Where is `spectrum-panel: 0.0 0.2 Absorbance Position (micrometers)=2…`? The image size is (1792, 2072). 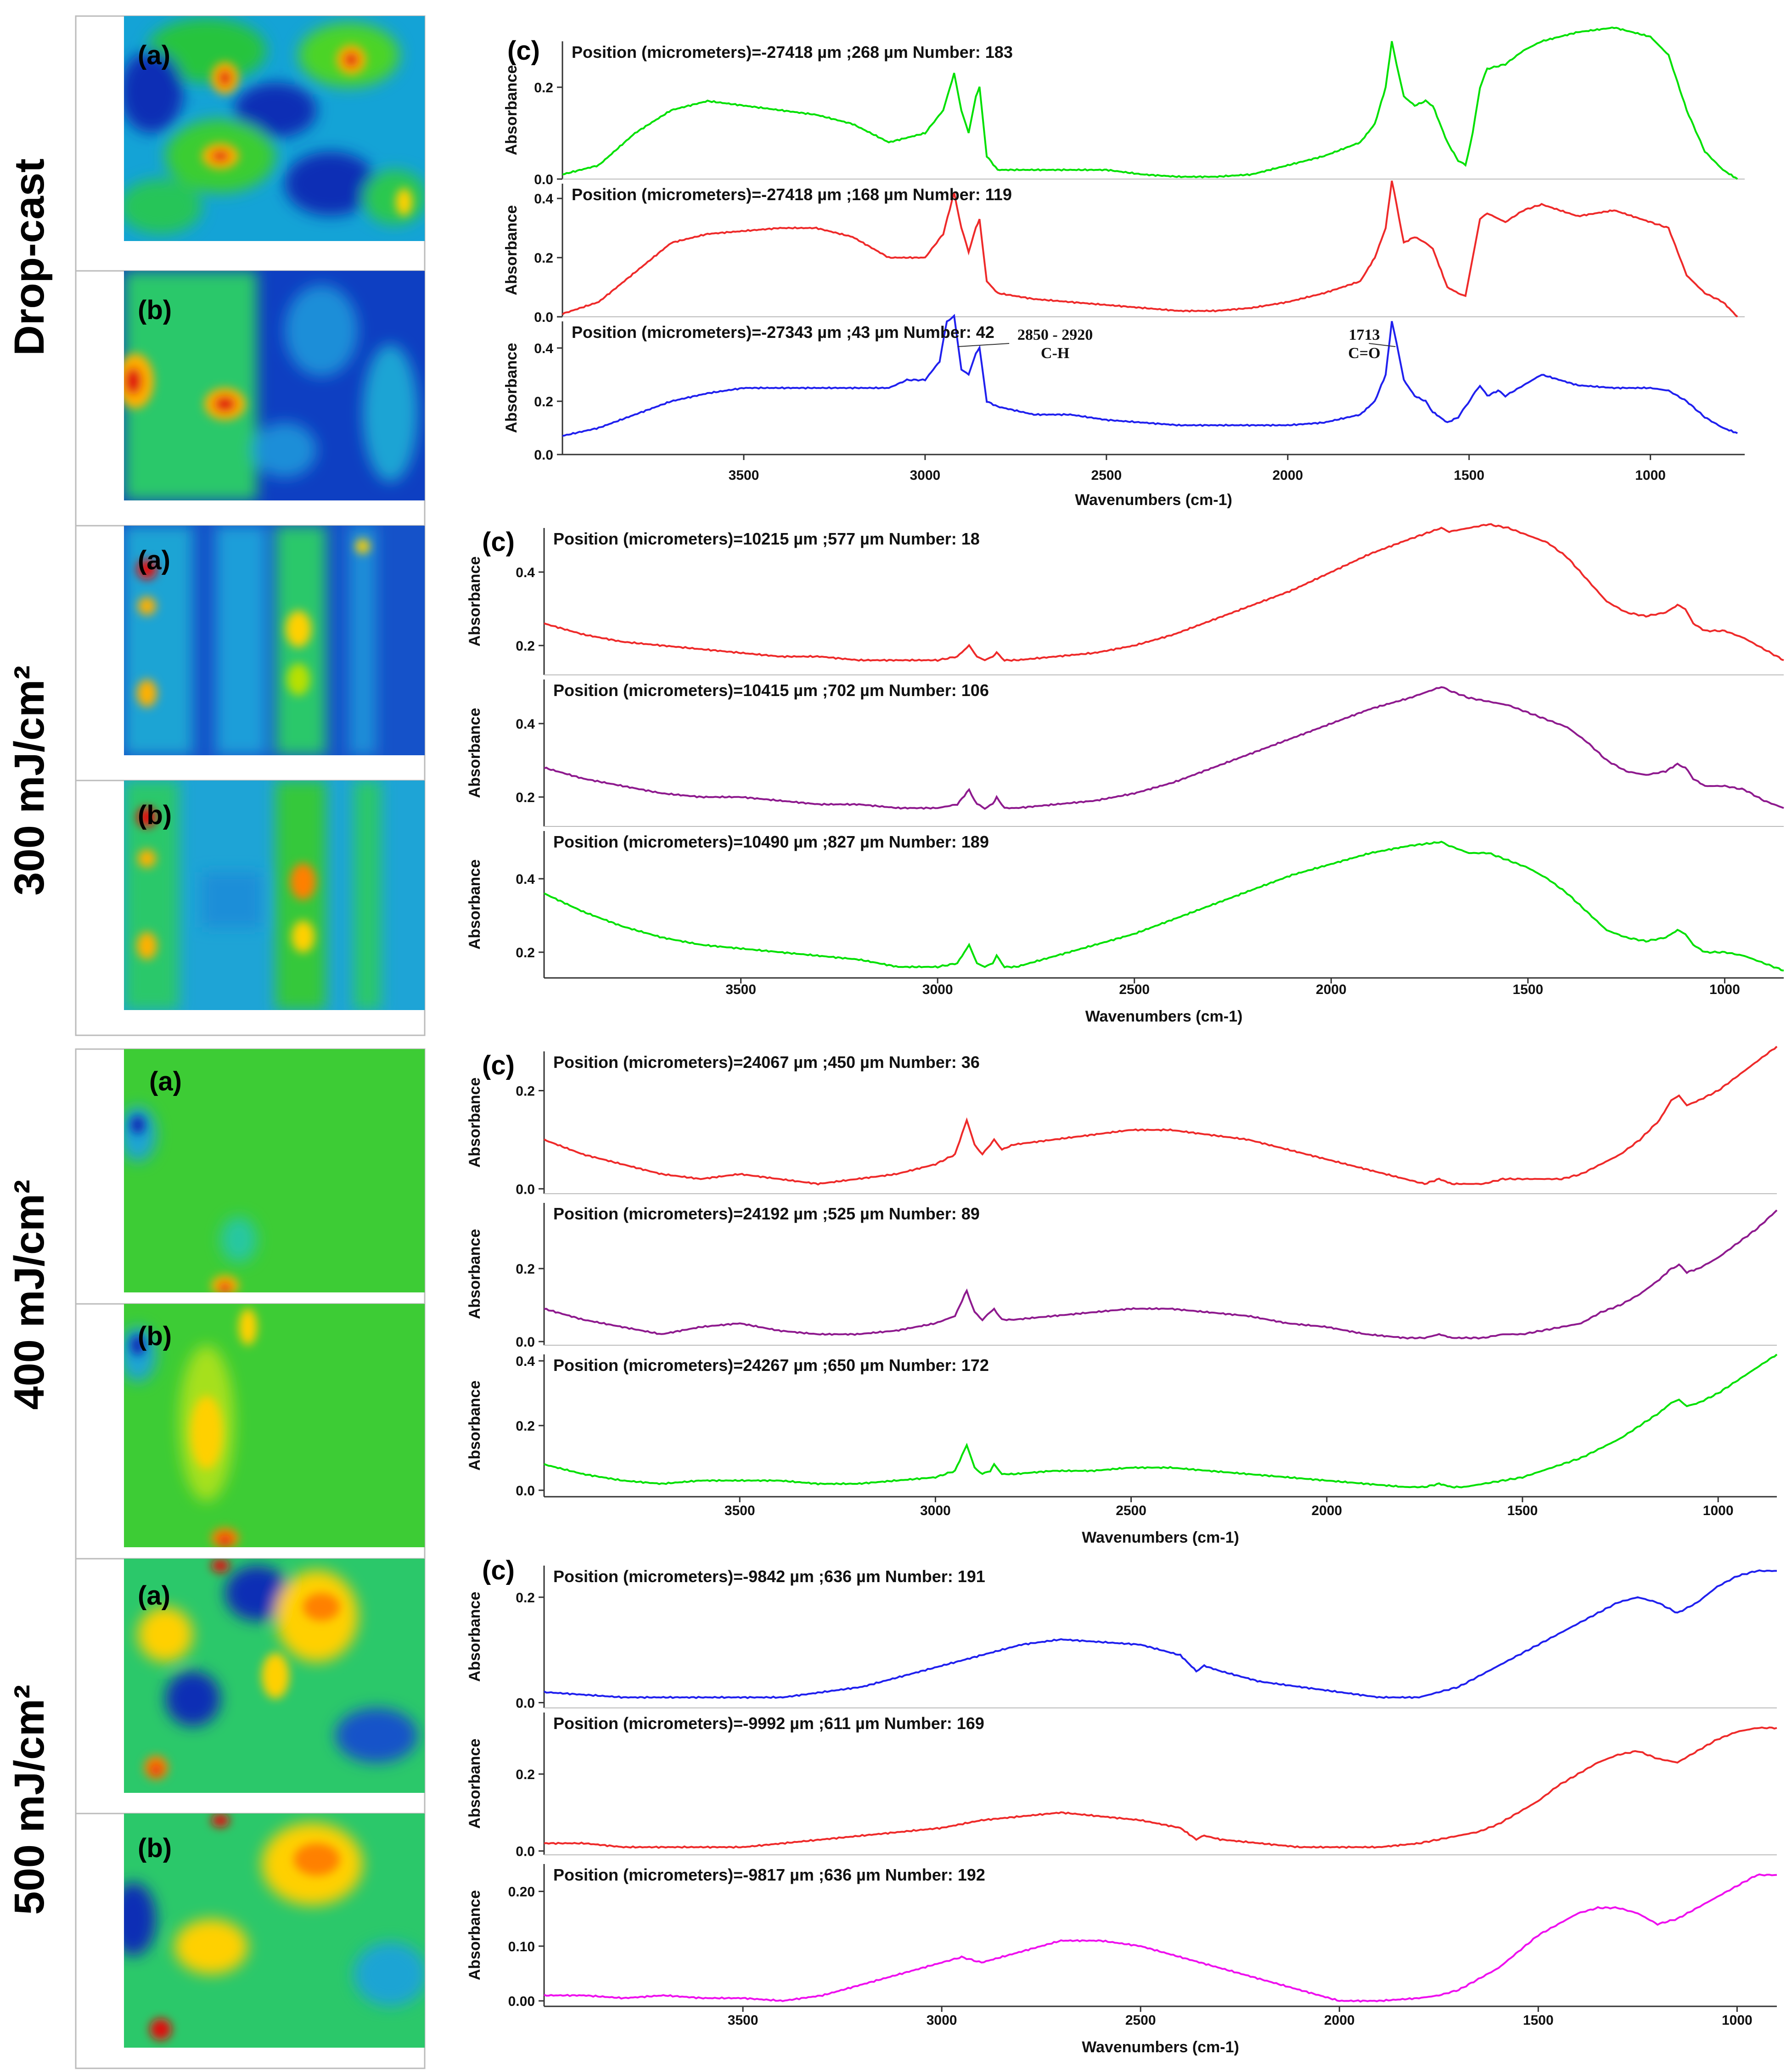
spectrum-panel: 0.0 0.2 Absorbance Position (micrometers)=2… is located at coordinates (1122, 1121).